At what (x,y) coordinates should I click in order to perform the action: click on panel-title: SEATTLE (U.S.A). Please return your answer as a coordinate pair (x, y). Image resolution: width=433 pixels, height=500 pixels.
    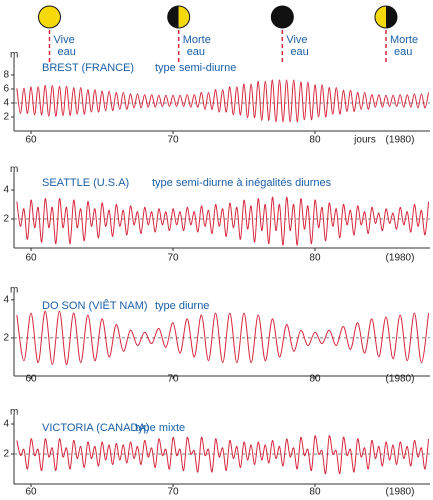
    Looking at the image, I should click on (85, 183).